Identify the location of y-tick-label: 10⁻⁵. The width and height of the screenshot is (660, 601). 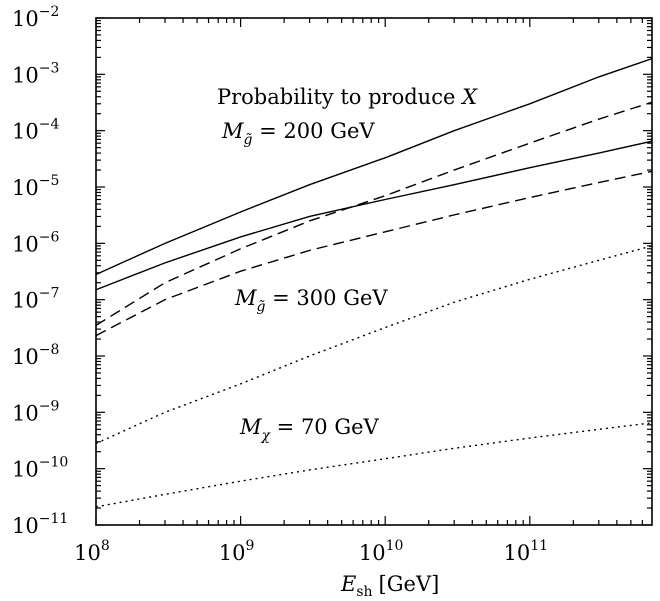
(35, 186).